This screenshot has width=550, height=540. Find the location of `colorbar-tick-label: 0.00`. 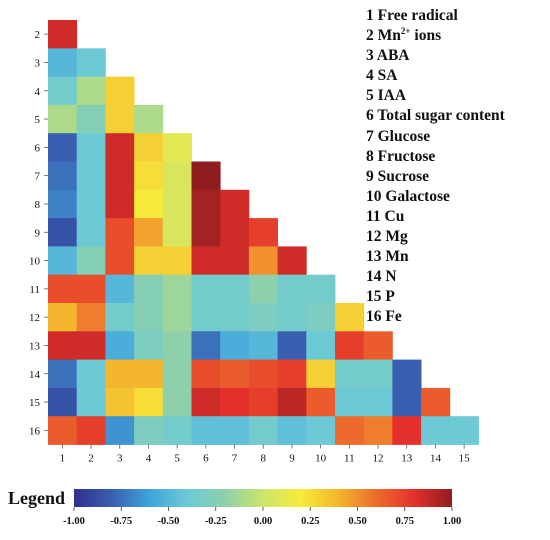

colorbar-tick-label: 0.00 is located at coordinates (263, 521).